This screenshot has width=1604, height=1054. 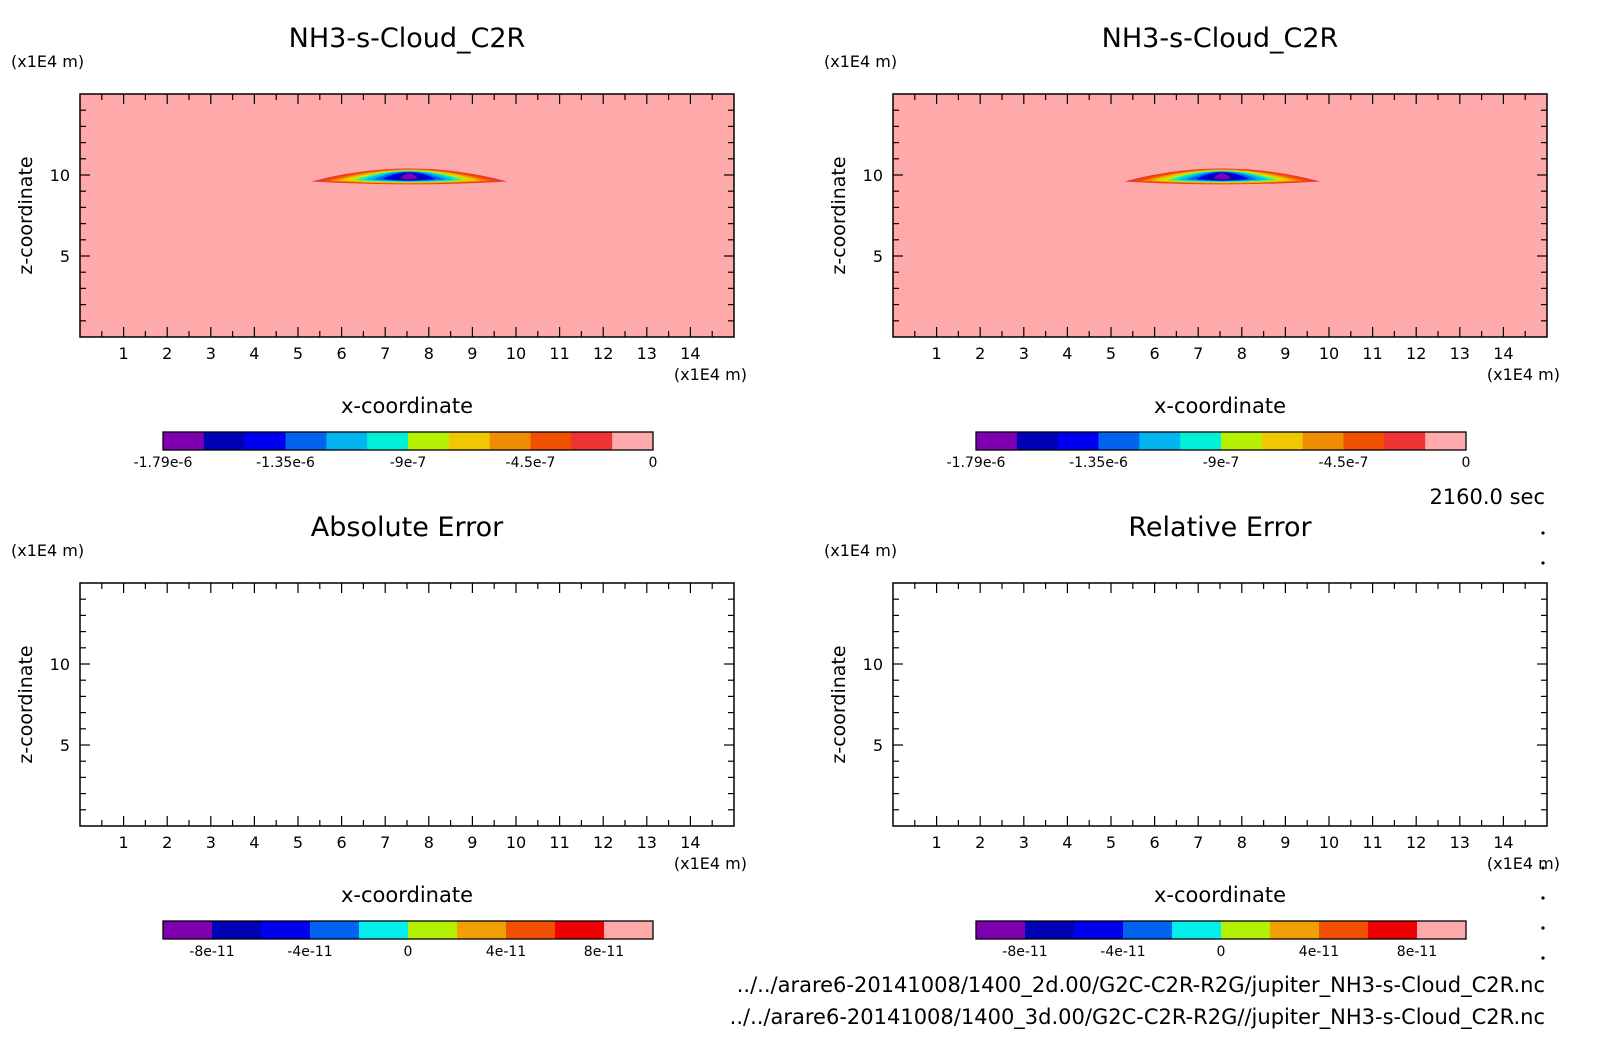 I want to click on time-label: 2160.0 sec, so click(x=1487, y=497).